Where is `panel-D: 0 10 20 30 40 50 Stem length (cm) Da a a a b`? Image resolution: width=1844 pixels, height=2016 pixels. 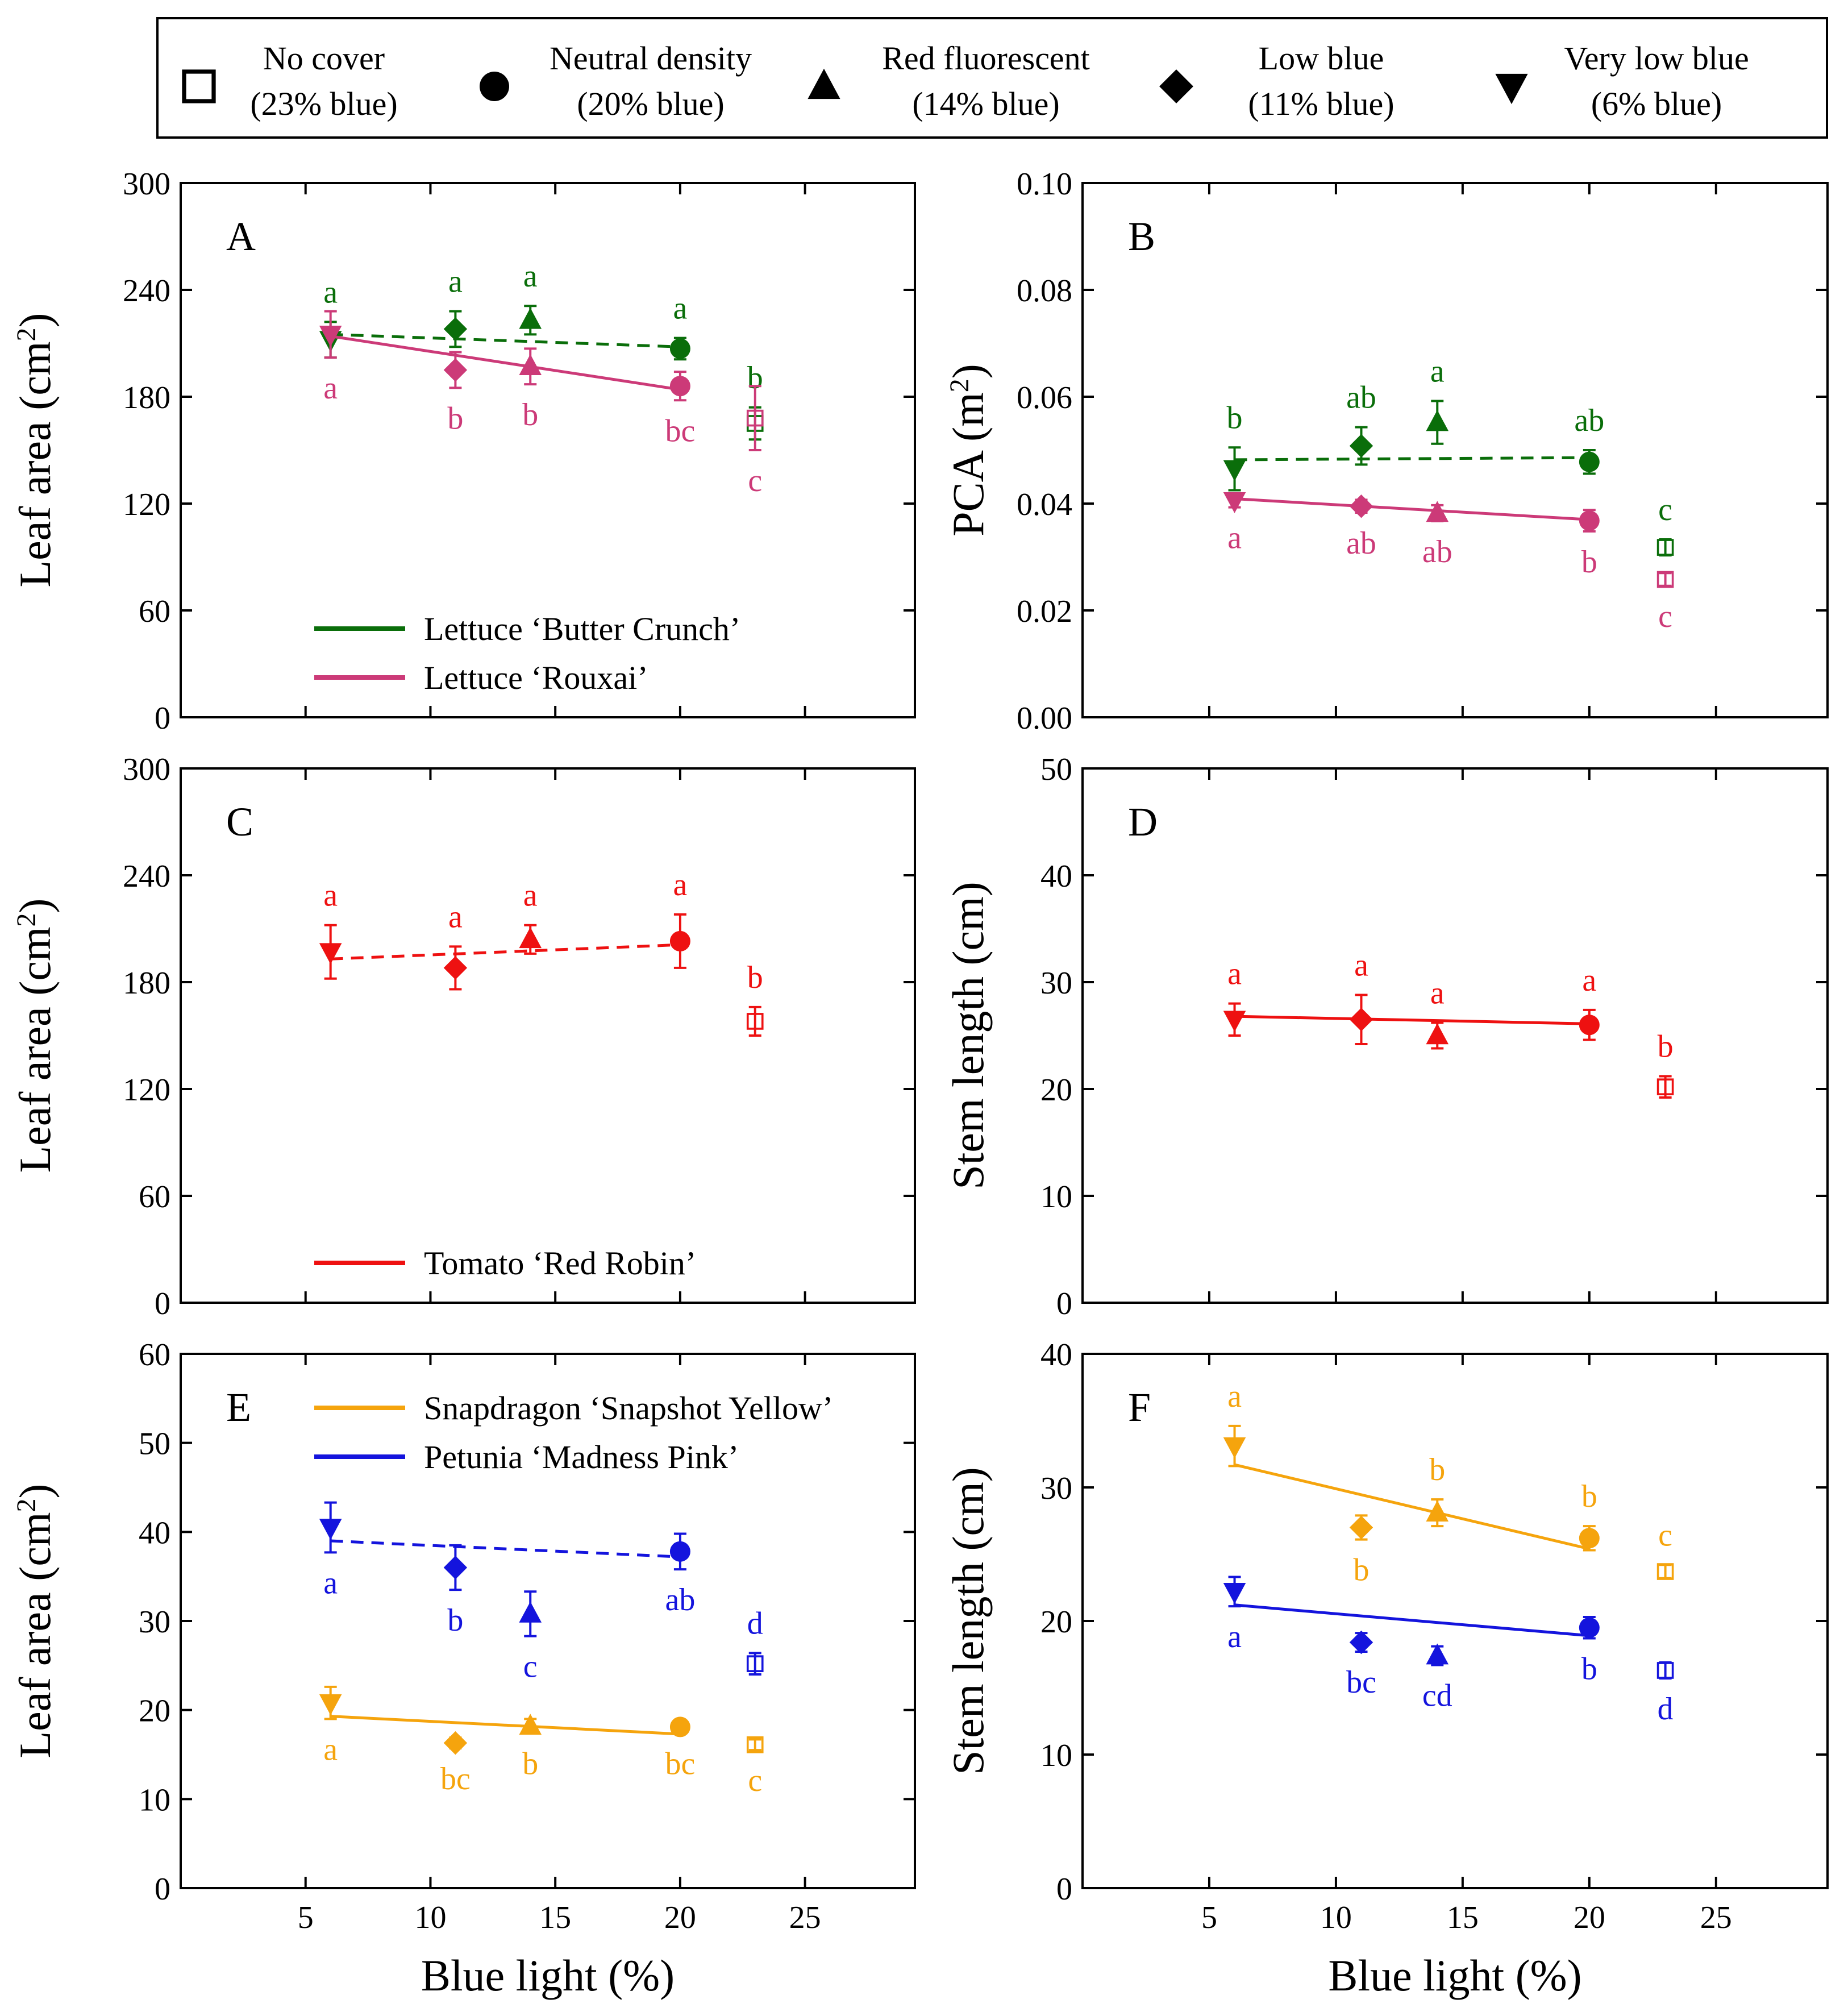
panel-D: 0 10 20 30 40 50 Stem length (cm) Da a a a b is located at coordinates (1386, 1036).